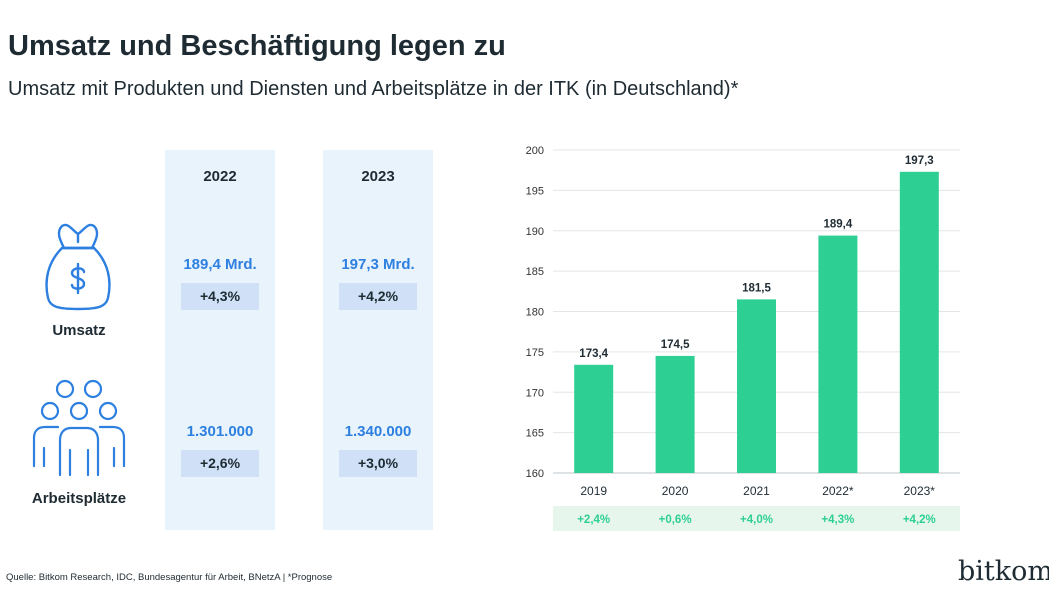 This screenshot has height=590, width=1049. I want to click on bar-value-label: 197,3, so click(919, 161).